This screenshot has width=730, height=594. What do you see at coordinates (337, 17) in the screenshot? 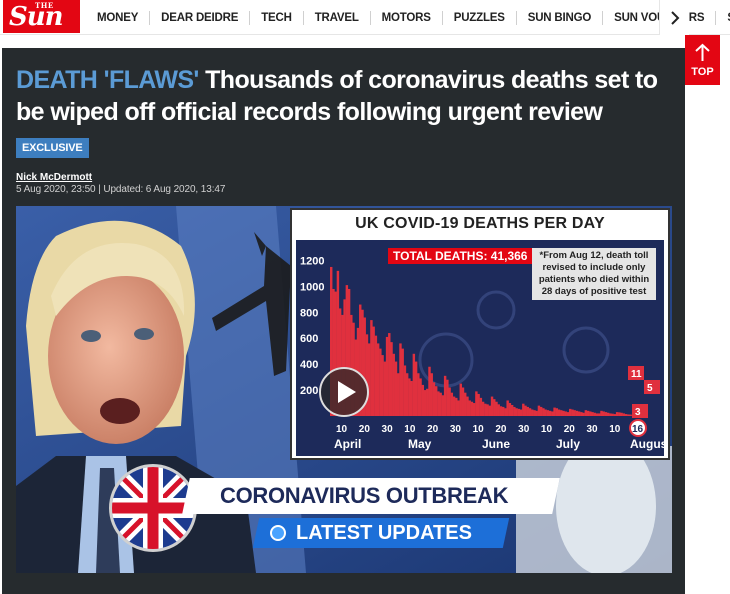
I see `nav-item-travel: TRAVEL` at bounding box center [337, 17].